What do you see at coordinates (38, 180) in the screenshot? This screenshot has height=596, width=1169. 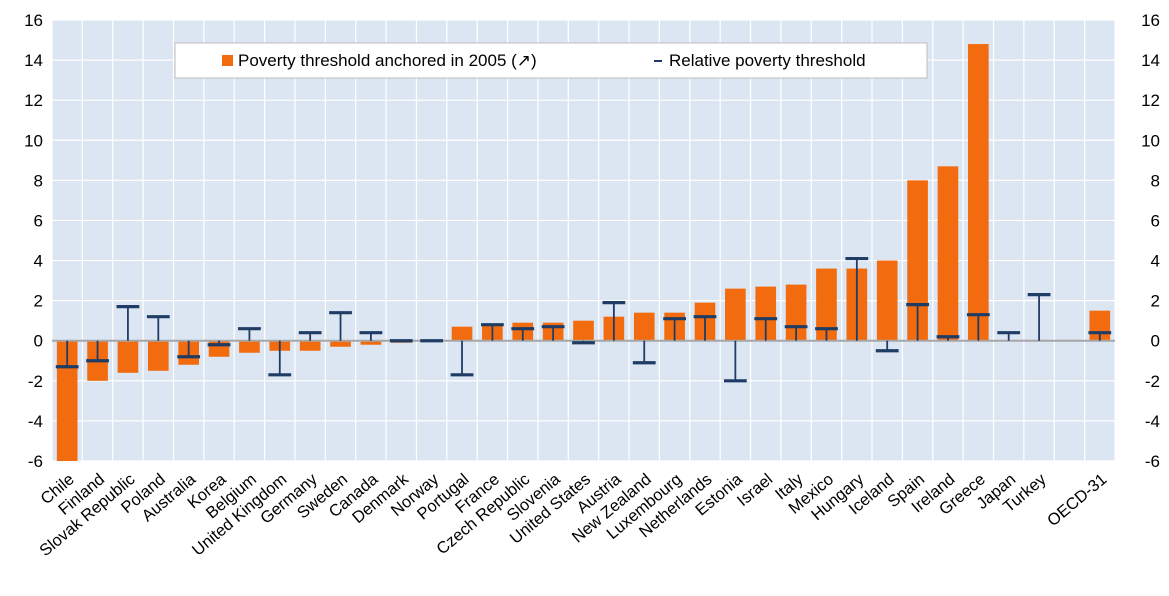 I see `y-tick-label: 8` at bounding box center [38, 180].